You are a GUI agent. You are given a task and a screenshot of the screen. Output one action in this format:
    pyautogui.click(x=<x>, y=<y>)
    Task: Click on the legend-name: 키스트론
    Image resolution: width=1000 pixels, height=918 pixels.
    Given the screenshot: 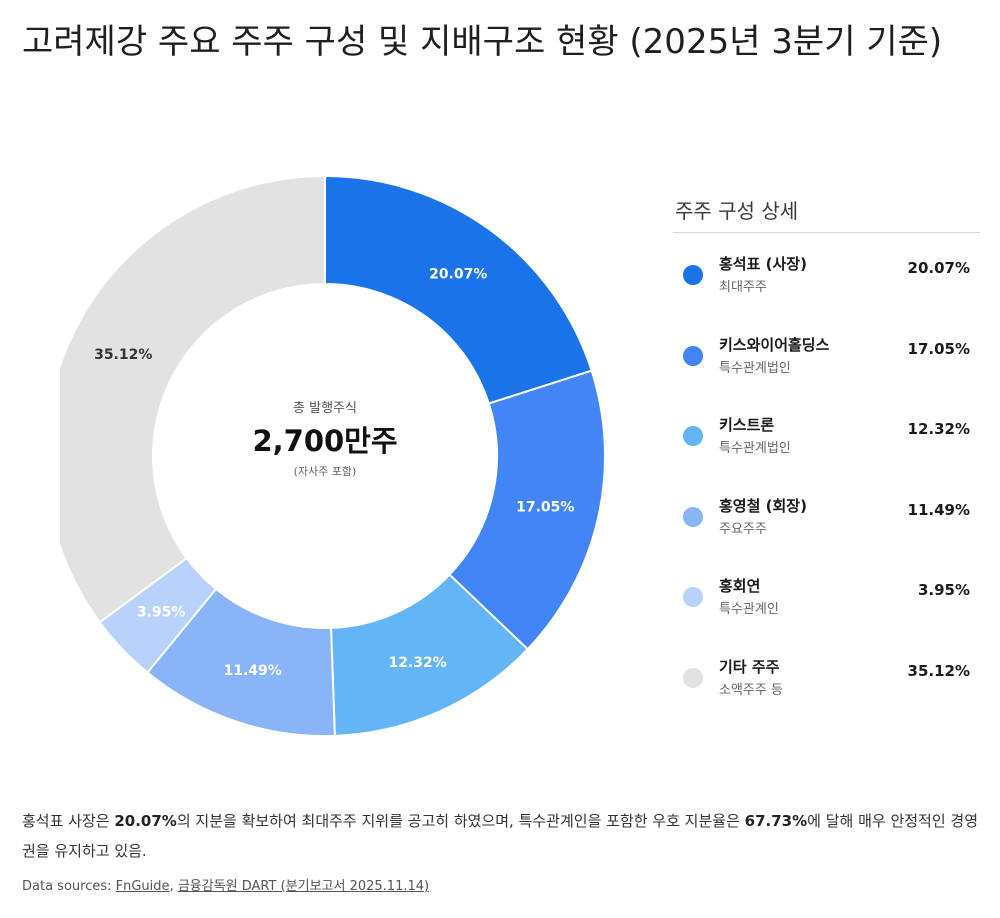 What is the action you would take?
    pyautogui.click(x=747, y=425)
    